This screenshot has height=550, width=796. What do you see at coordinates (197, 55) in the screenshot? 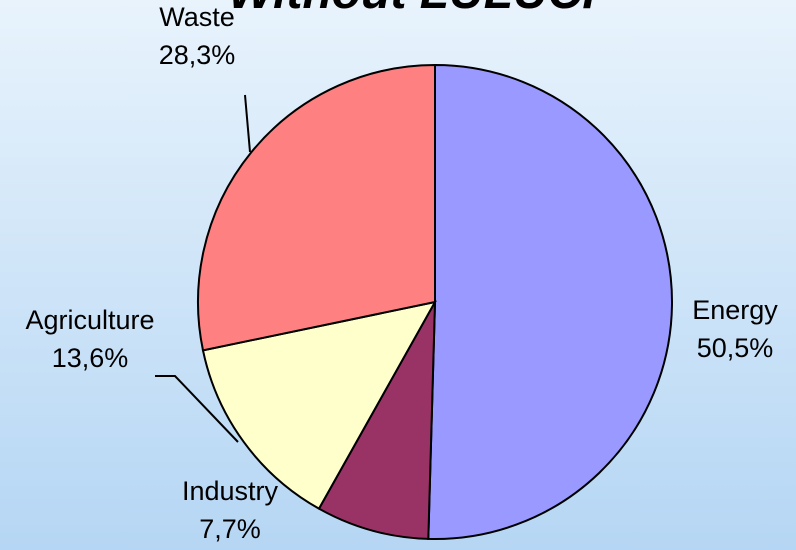
I see `slice-value-label: 28,3%` at bounding box center [197, 55].